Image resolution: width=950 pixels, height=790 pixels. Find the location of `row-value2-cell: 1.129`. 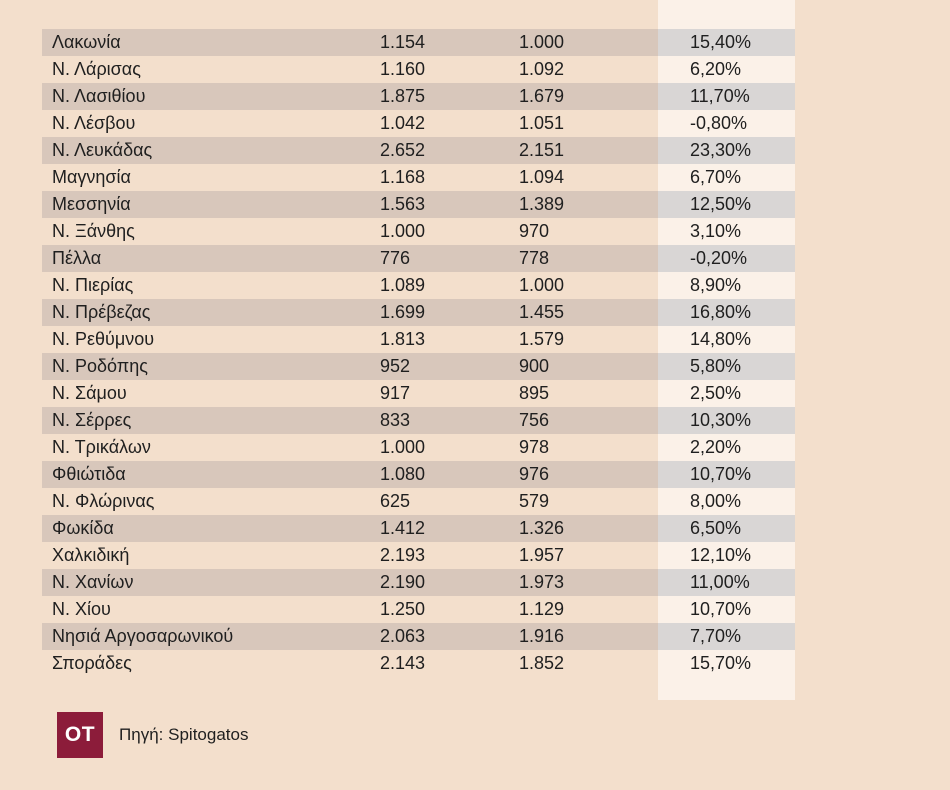

row-value2-cell: 1.129 is located at coordinates (542, 609).